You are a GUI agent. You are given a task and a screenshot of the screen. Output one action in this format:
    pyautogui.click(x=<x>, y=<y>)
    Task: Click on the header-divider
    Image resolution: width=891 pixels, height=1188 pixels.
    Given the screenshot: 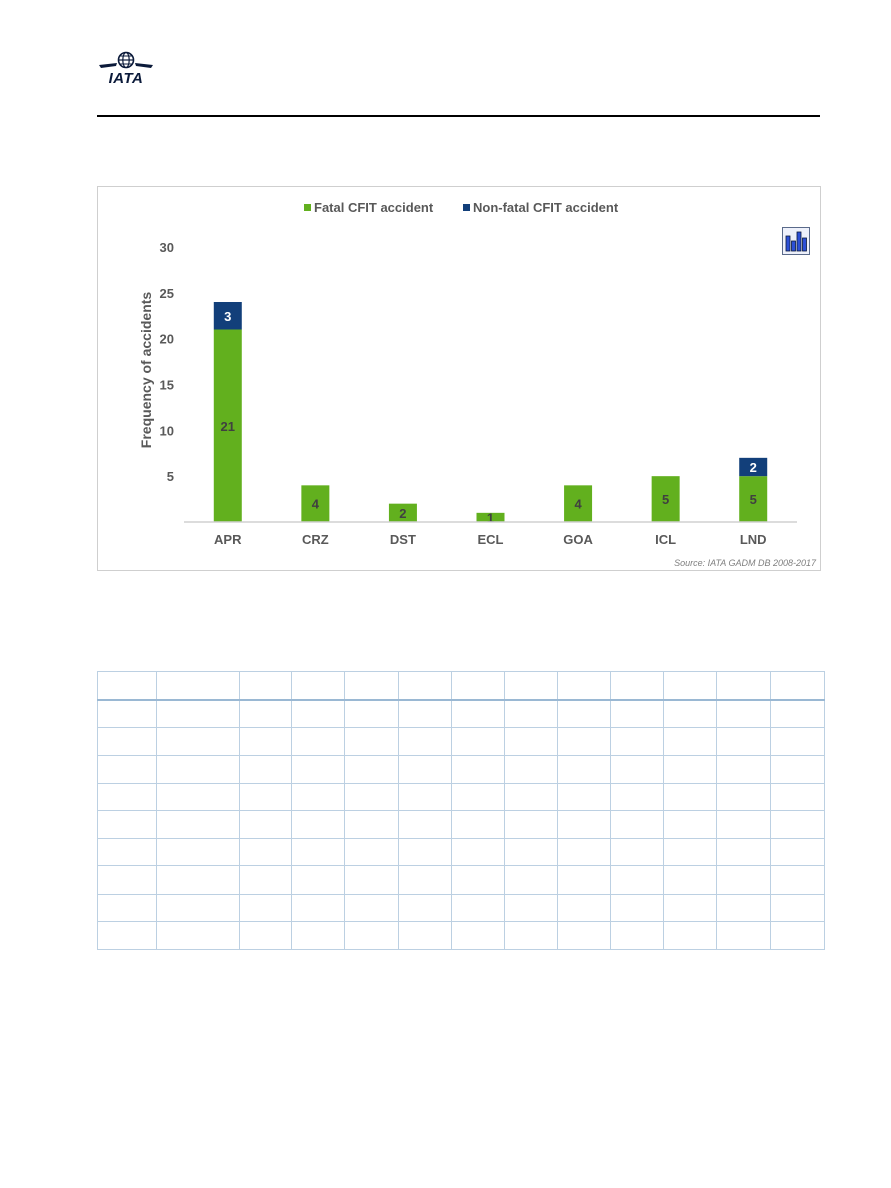 What is the action you would take?
    pyautogui.click(x=458, y=116)
    